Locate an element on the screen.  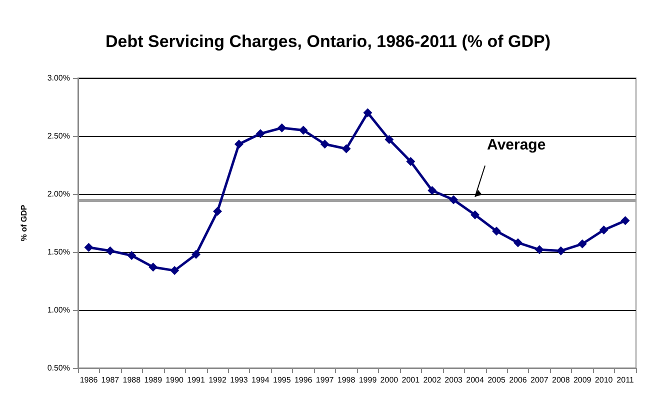
x-tick-label: 1999 is located at coordinates (368, 380).